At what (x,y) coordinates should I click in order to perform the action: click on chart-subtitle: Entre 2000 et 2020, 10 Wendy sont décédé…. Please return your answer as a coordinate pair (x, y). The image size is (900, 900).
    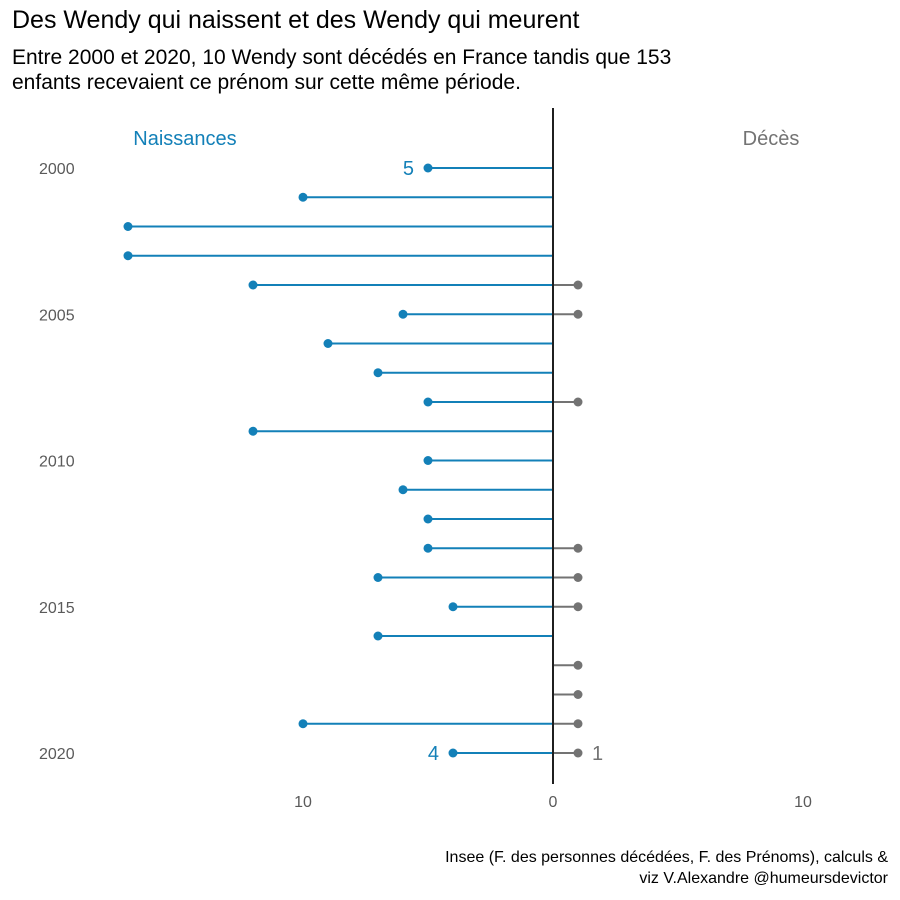
    Looking at the image, I should click on (452, 70).